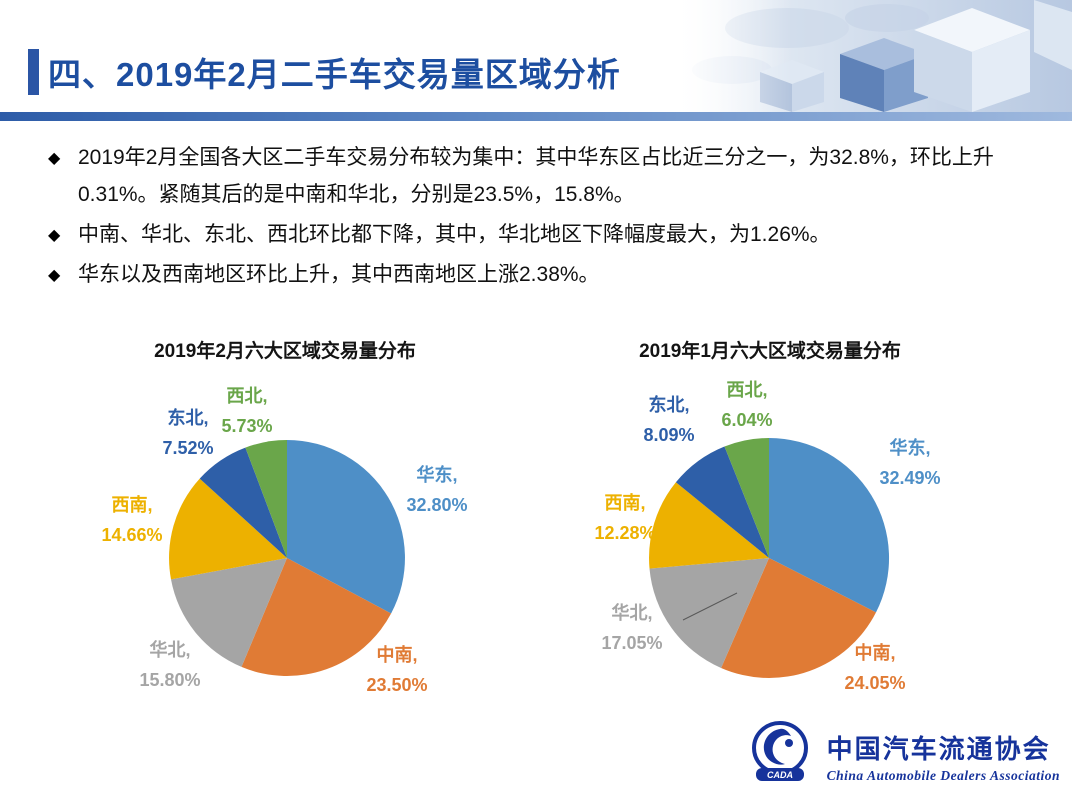  Describe the element at coordinates (397, 670) in the screenshot. I see `pie-label-zhongnan: 中南, 23.50%` at that location.